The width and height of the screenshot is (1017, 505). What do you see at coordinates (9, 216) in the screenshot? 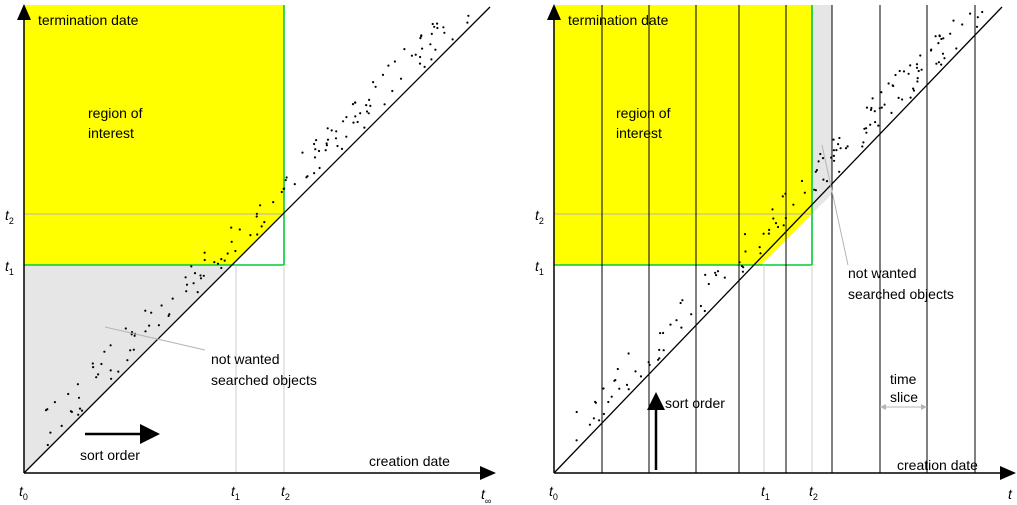
I see `t2-y-tick: t2` at bounding box center [9, 216].